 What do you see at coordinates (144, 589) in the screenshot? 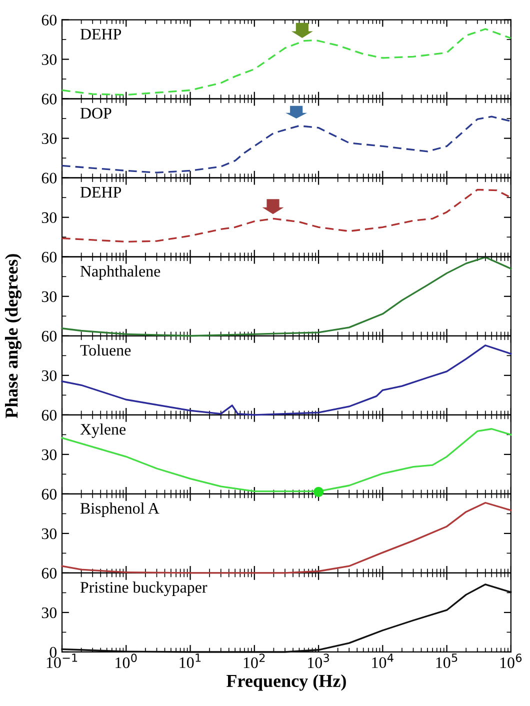
I see `text: Pristine buckypaper` at bounding box center [144, 589].